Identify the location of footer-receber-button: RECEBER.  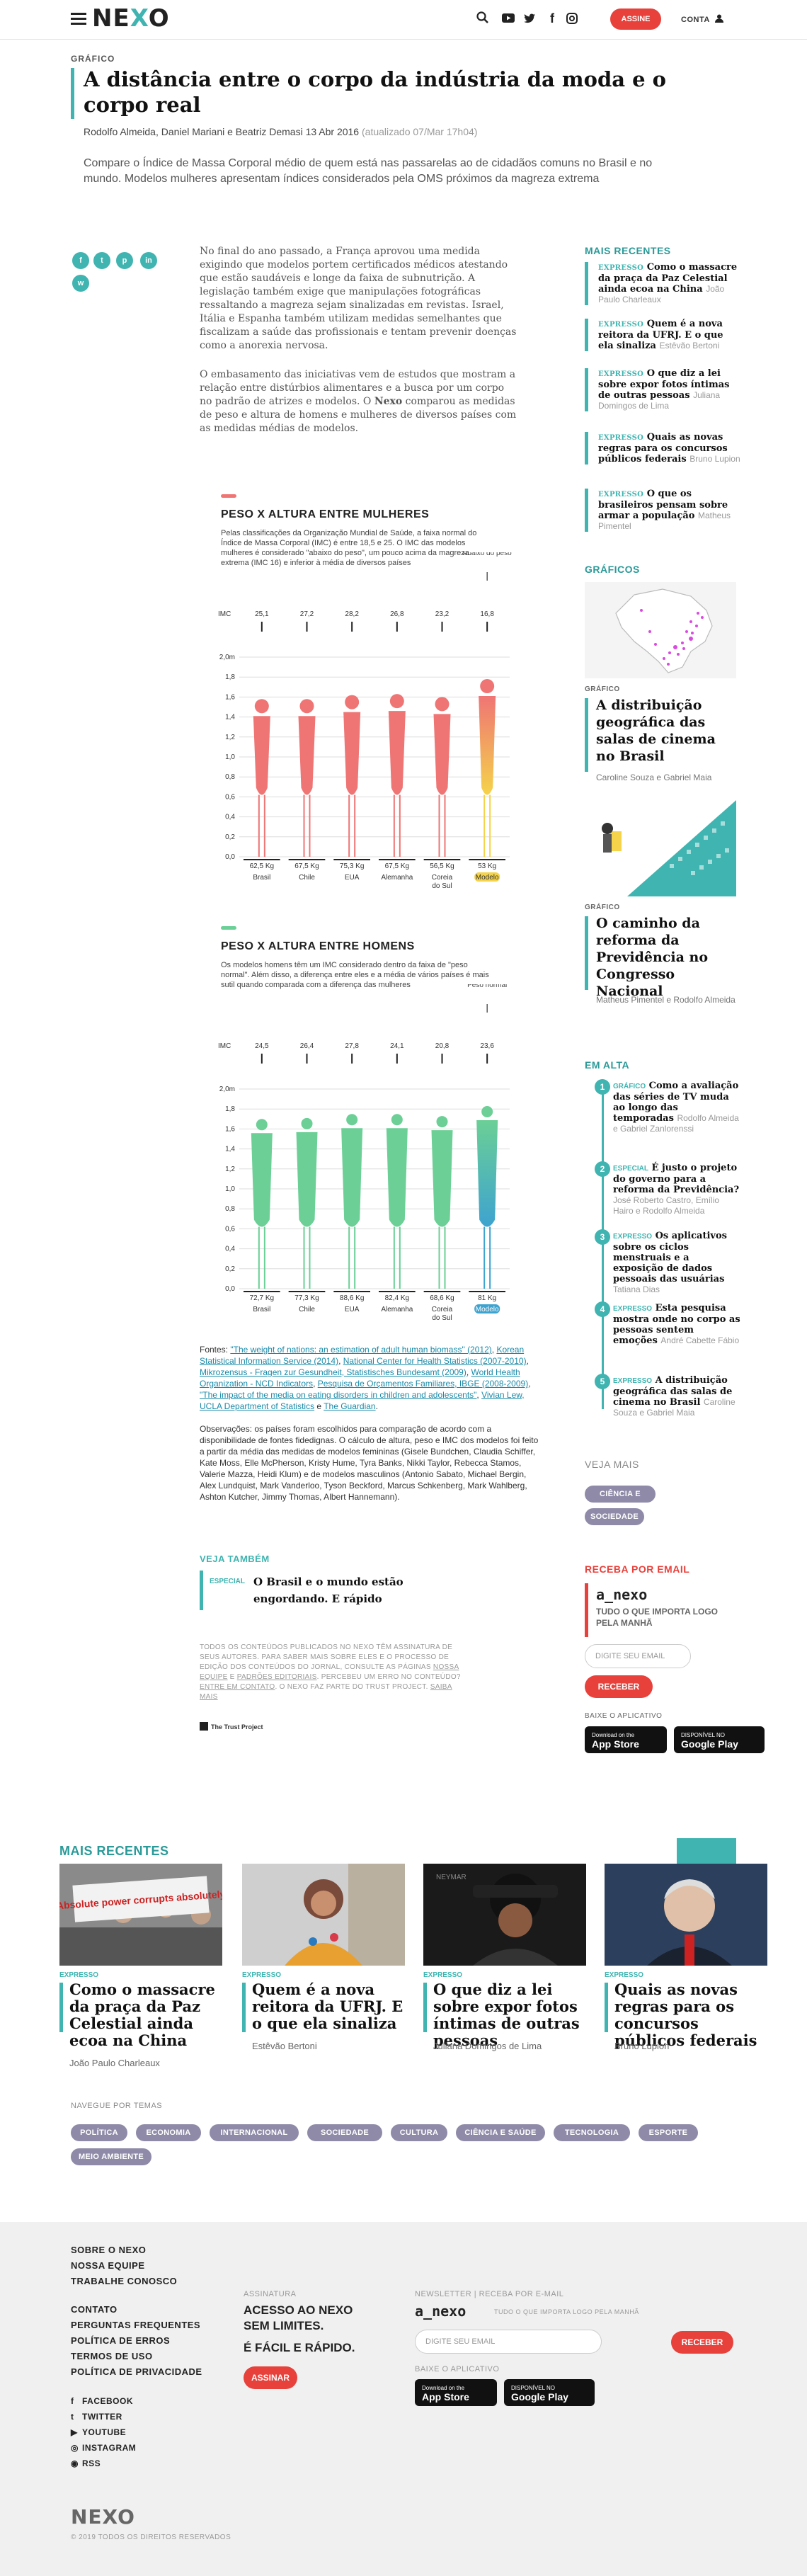
(702, 2343).